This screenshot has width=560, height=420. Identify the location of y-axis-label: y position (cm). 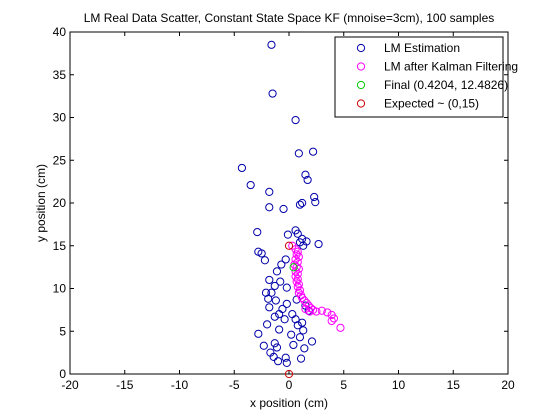
(41, 203).